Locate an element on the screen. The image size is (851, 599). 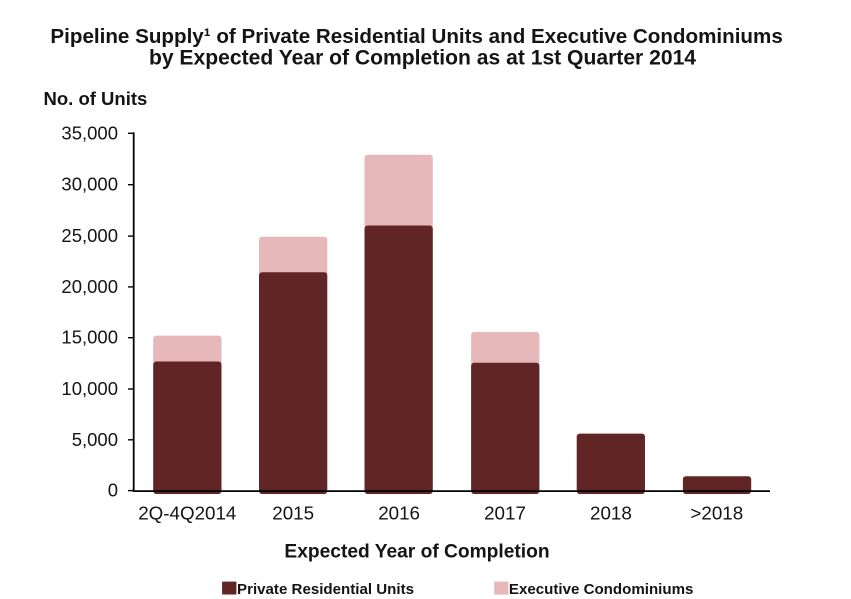
svg-text: 0 is located at coordinates (113, 490).